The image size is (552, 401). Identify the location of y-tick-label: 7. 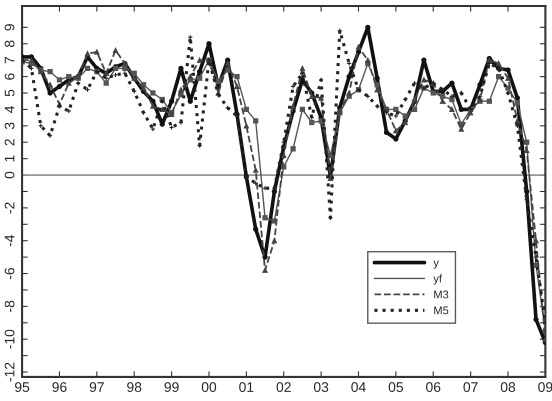
(9, 60).